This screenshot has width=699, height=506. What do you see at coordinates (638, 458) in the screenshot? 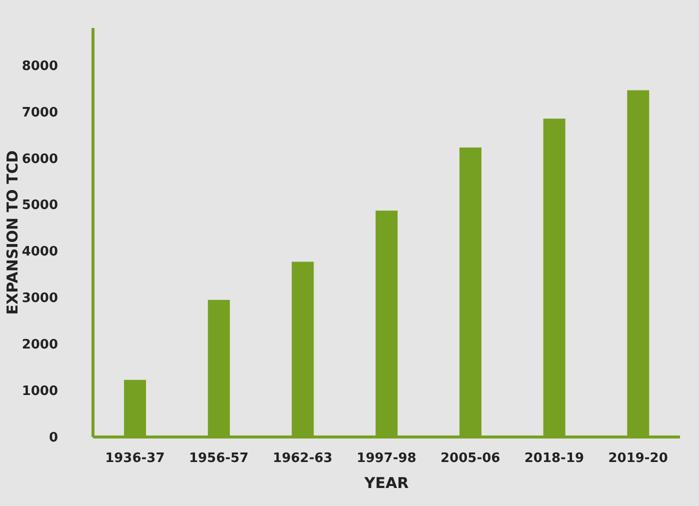
I see `x-tick-label: 2019-20` at bounding box center [638, 458].